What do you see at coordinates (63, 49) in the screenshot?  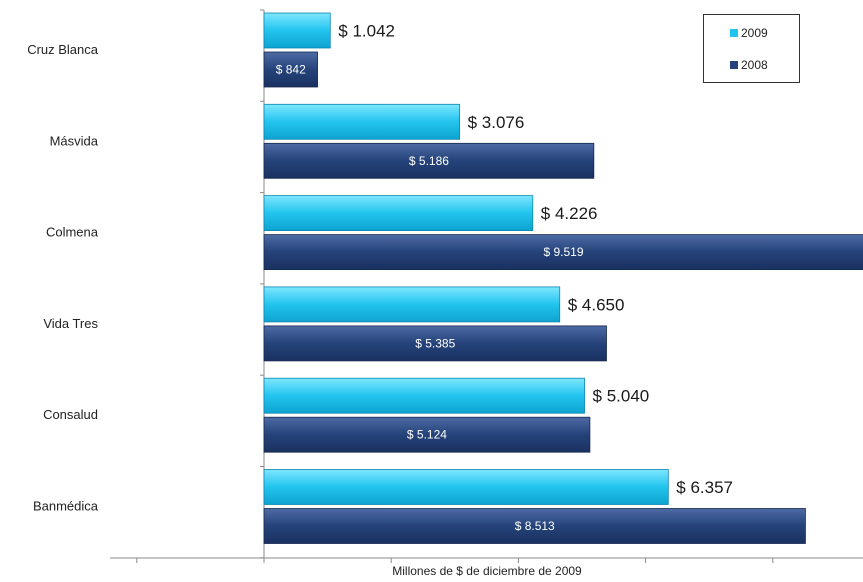 I see `category-label: Cruz Blanca` at bounding box center [63, 49].